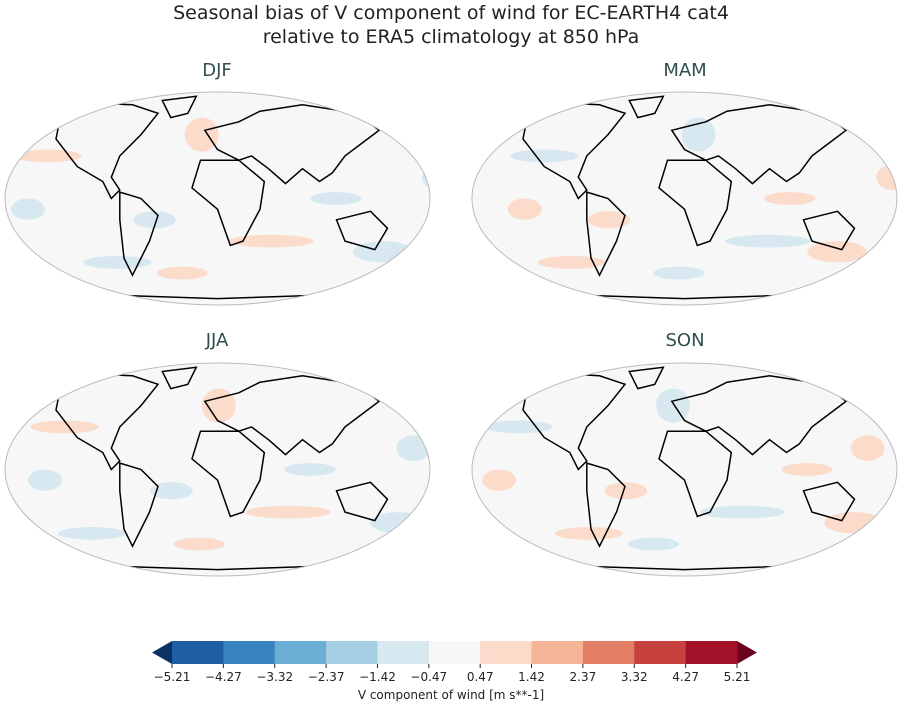  What do you see at coordinates (480, 677) in the screenshot?
I see `colorbar-tick-label: 0.47` at bounding box center [480, 677].